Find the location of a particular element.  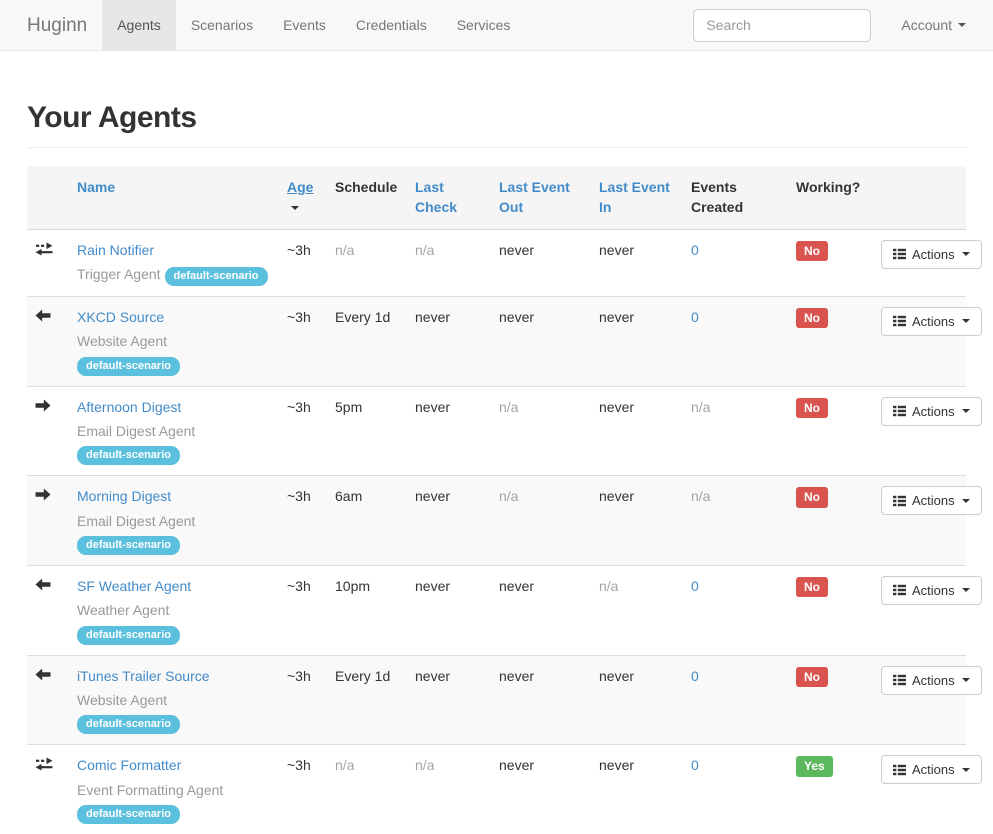

agent-name-link: SF Weather Agent is located at coordinates (134, 585).